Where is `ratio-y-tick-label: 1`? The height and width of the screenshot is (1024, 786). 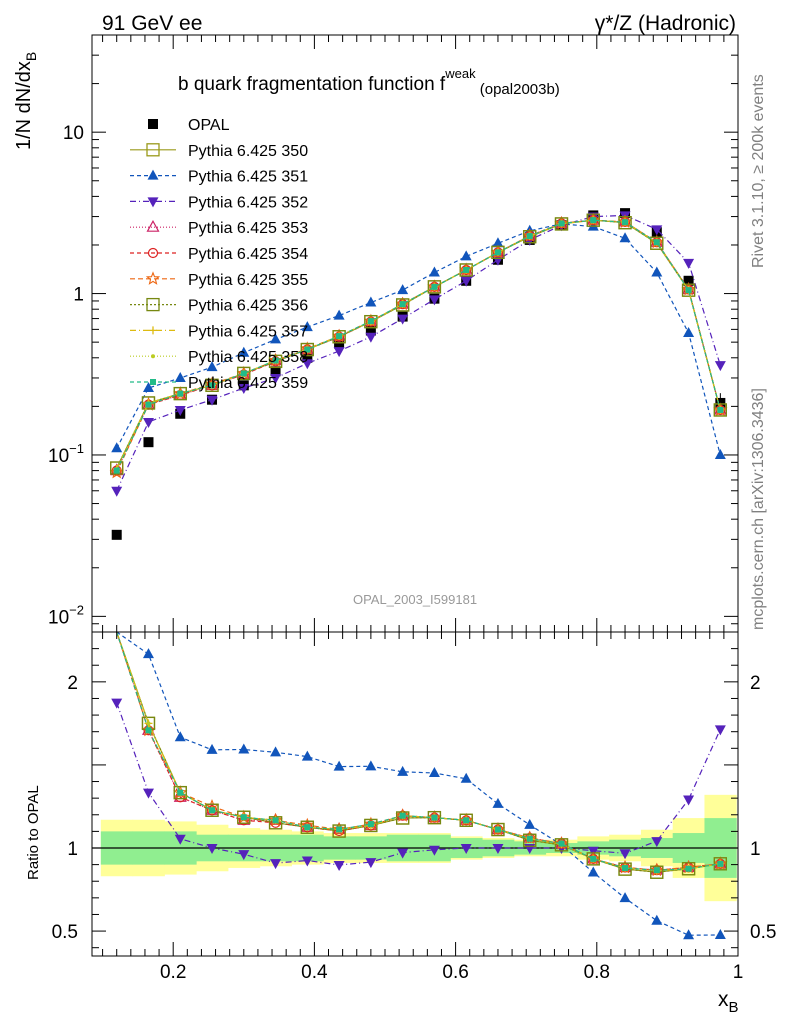 ratio-y-tick-label: 1 is located at coordinates (72, 849).